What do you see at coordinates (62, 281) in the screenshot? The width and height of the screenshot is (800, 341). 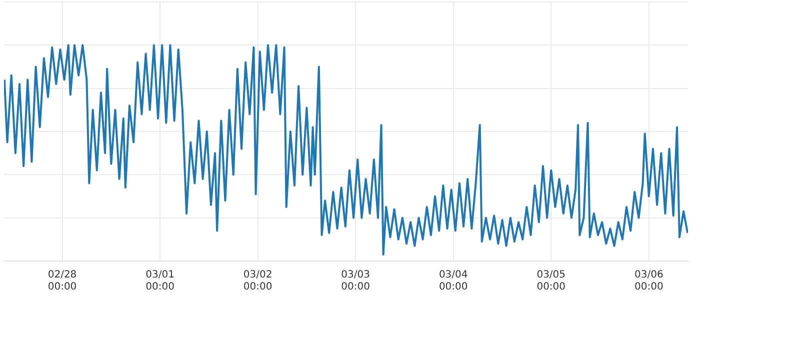 I see `x-tick-label: 02/28 00:00` at bounding box center [62, 281].